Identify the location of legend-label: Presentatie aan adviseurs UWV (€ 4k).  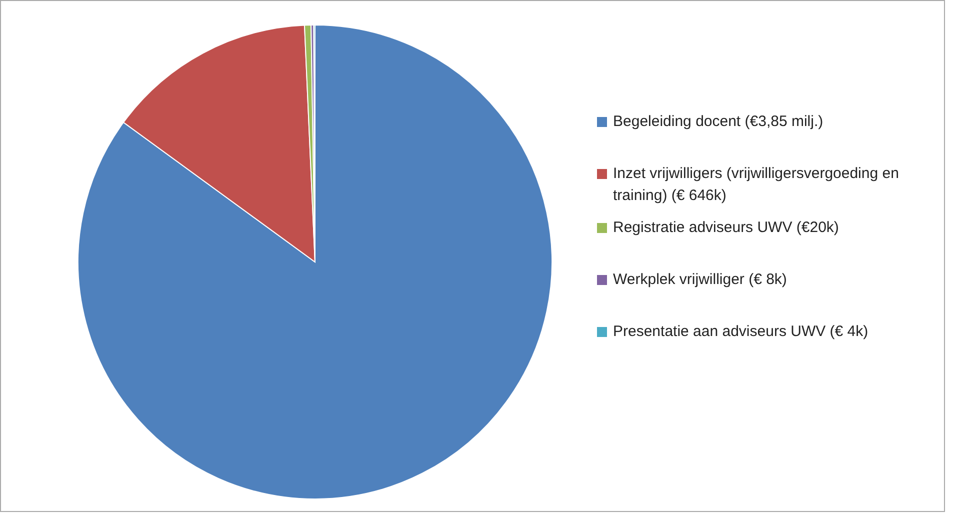
(740, 332).